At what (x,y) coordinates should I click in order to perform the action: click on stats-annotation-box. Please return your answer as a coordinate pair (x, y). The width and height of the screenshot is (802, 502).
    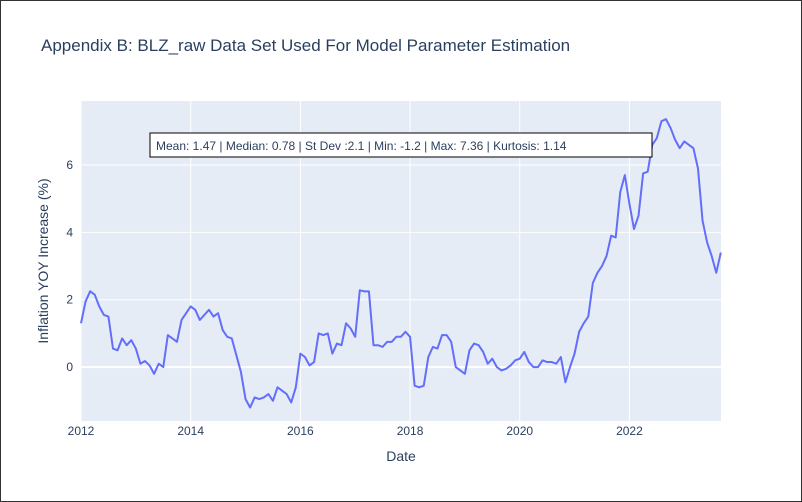
    Looking at the image, I should click on (401, 145).